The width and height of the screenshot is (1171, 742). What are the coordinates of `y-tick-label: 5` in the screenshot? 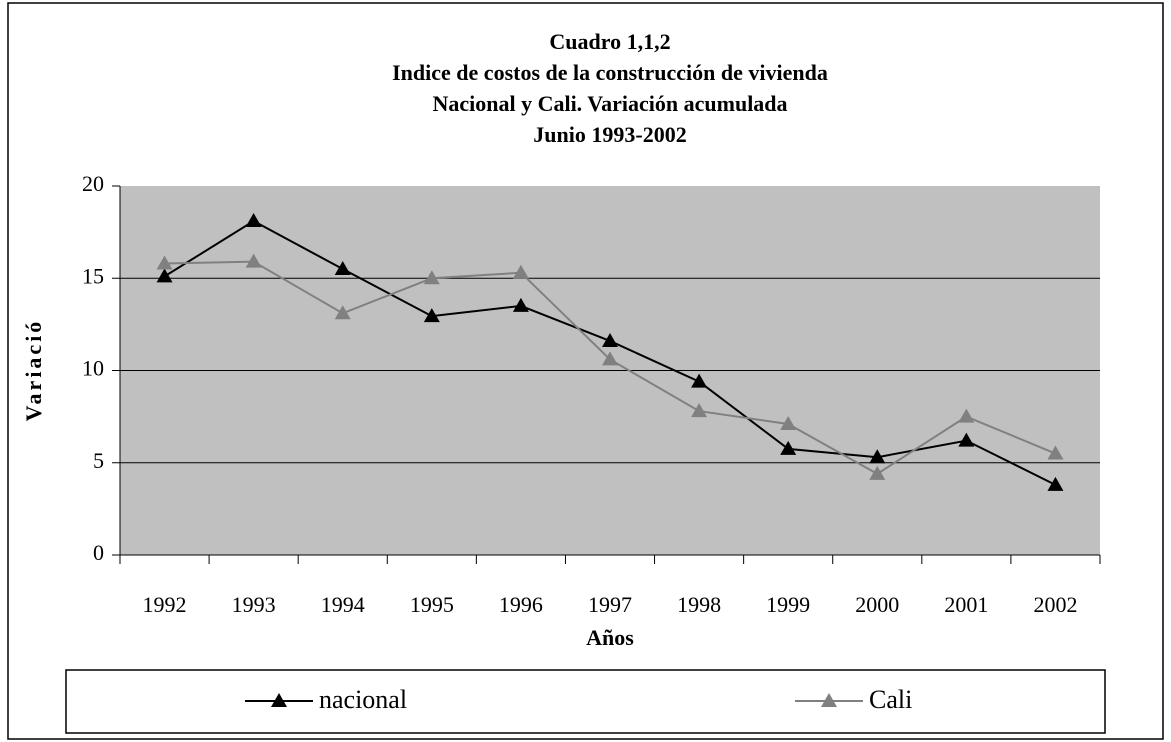 It's located at (98, 460).